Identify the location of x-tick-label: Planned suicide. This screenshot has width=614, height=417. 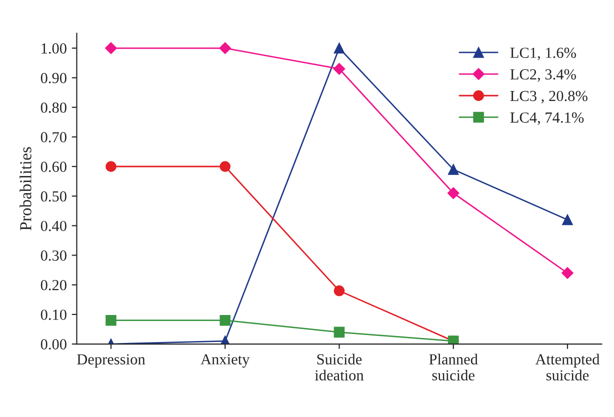
(453, 367).